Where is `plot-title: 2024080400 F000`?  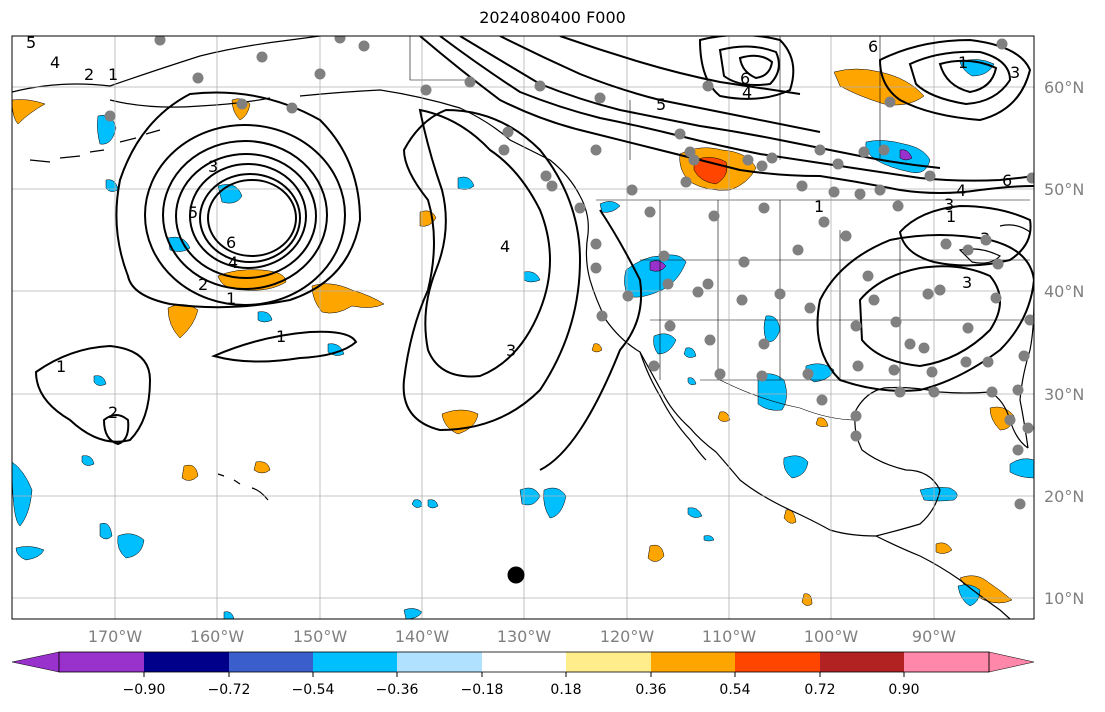 plot-title: 2024080400 F000 is located at coordinates (552, 17).